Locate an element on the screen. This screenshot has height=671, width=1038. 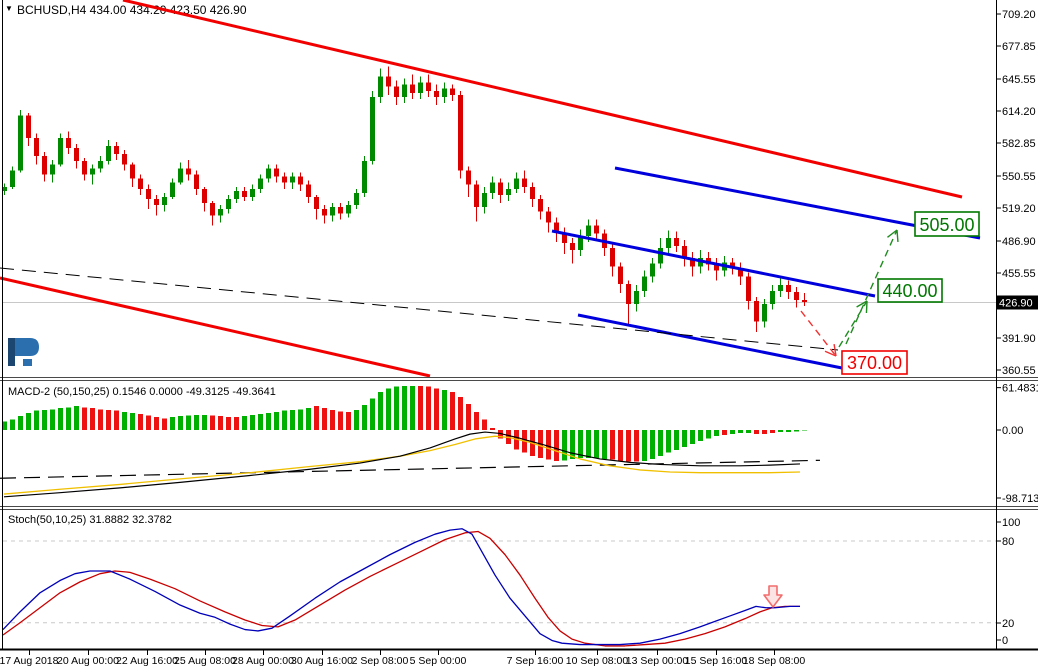
arrows-layer is located at coordinates (849, 293).